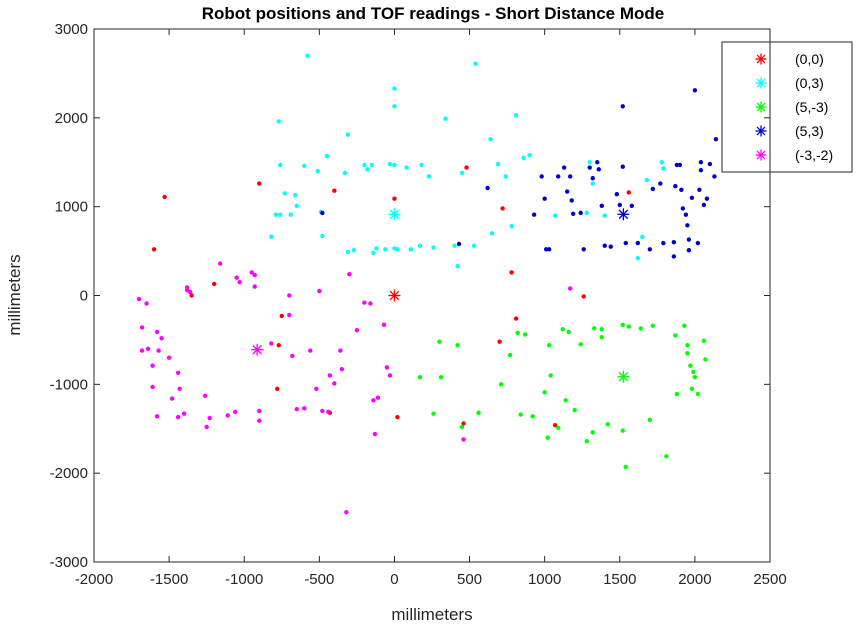 The width and height of the screenshot is (857, 626). I want to click on y-tick-label: 0, so click(84, 296).